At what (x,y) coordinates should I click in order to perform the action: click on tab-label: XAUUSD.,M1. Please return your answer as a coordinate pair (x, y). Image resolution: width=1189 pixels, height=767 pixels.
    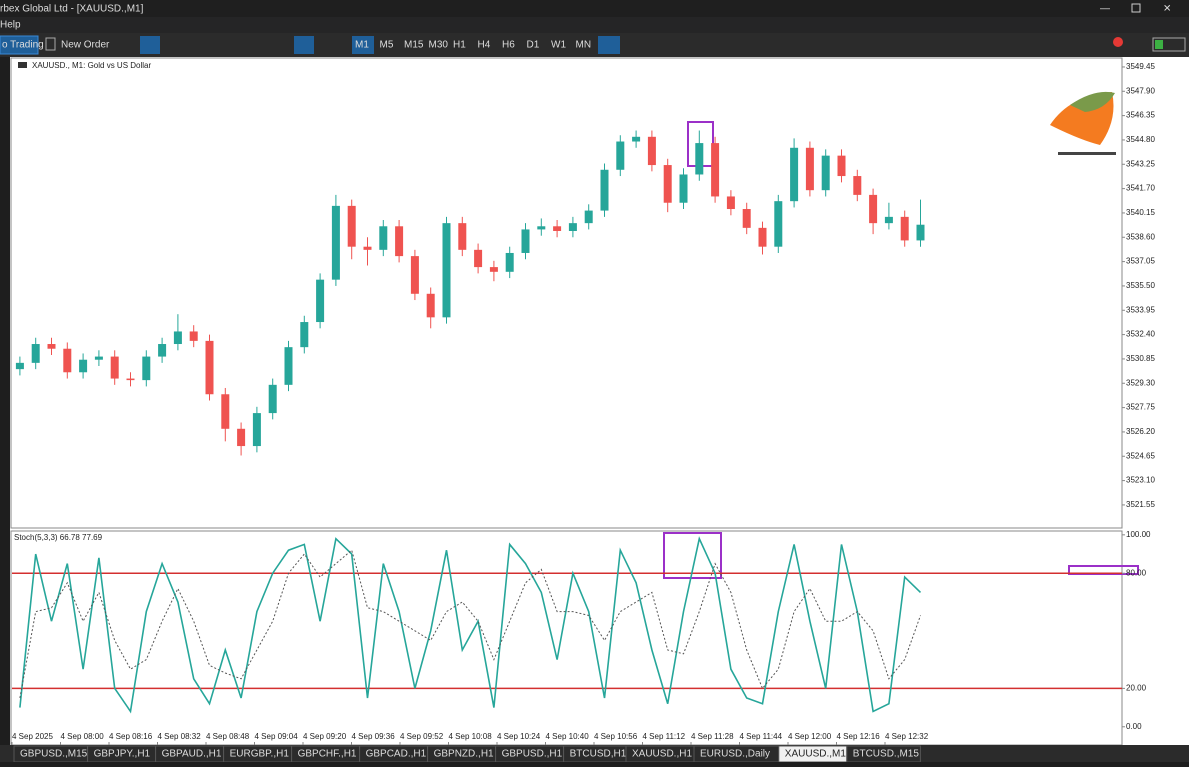
    Looking at the image, I should click on (816, 754).